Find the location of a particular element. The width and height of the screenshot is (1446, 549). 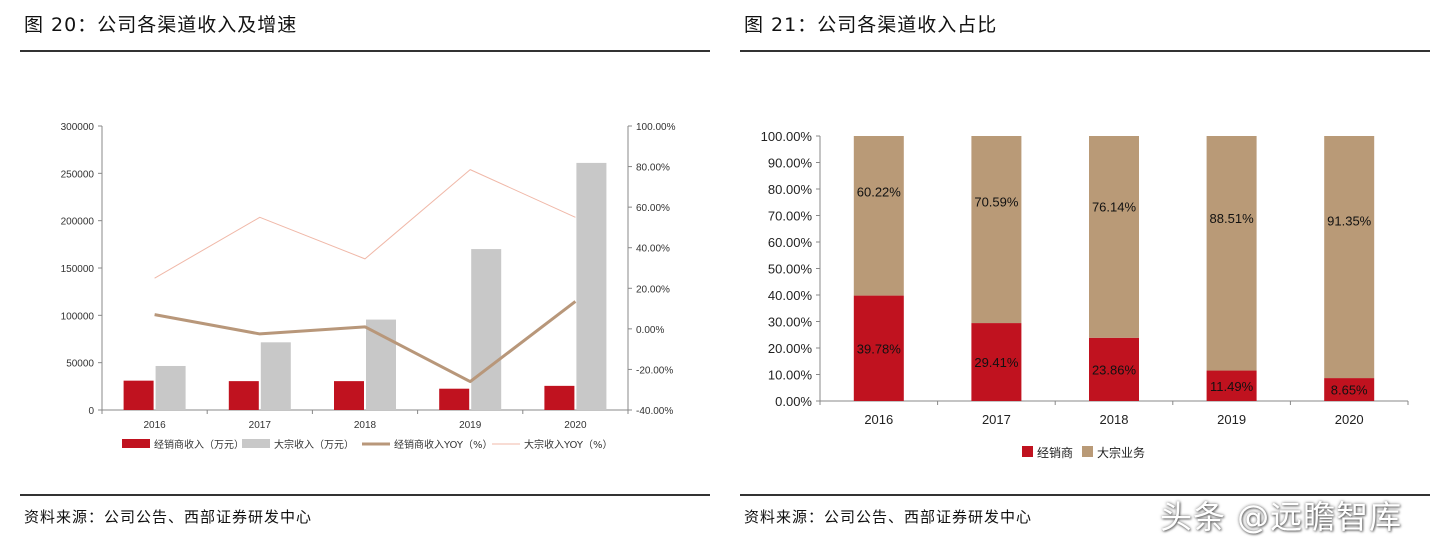

legend-bulk-yoy-label: 大宗收入YOY（%） is located at coordinates (568, 444).